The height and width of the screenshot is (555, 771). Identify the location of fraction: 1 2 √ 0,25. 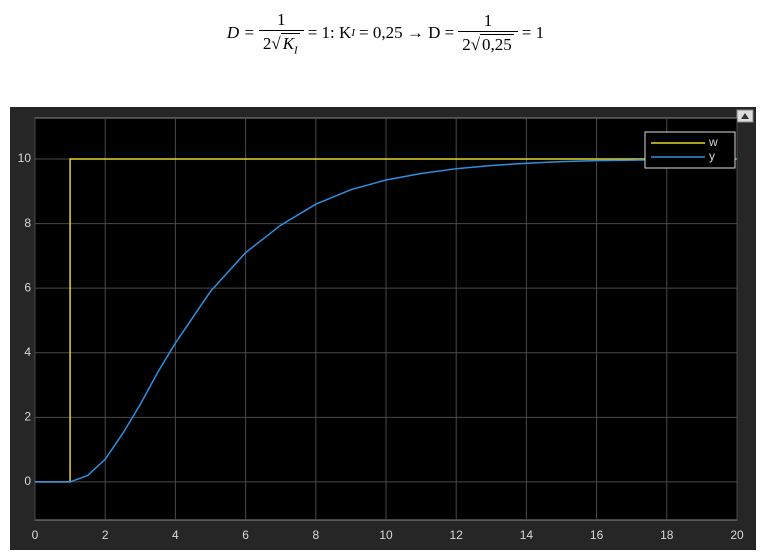
(488, 33).